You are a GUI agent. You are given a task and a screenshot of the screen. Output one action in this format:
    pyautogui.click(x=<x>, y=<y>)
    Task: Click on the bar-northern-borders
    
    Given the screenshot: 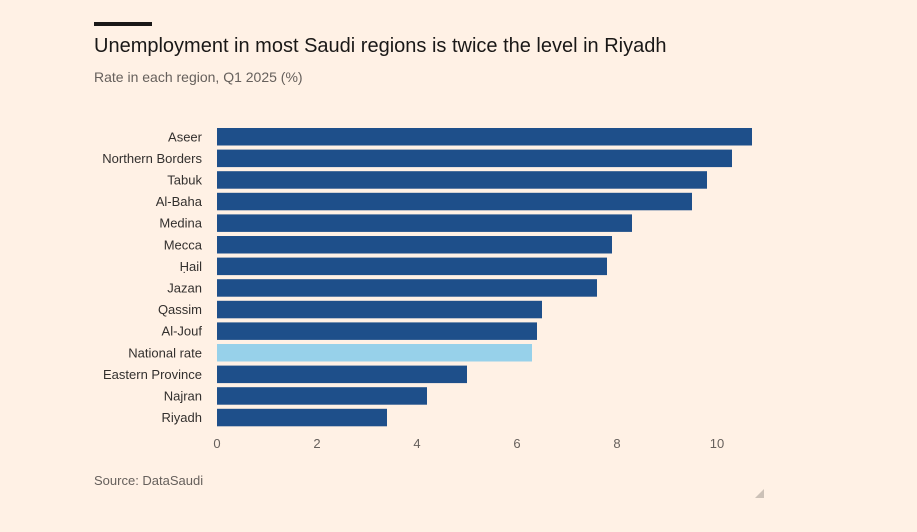 What is the action you would take?
    pyautogui.click(x=474, y=158)
    